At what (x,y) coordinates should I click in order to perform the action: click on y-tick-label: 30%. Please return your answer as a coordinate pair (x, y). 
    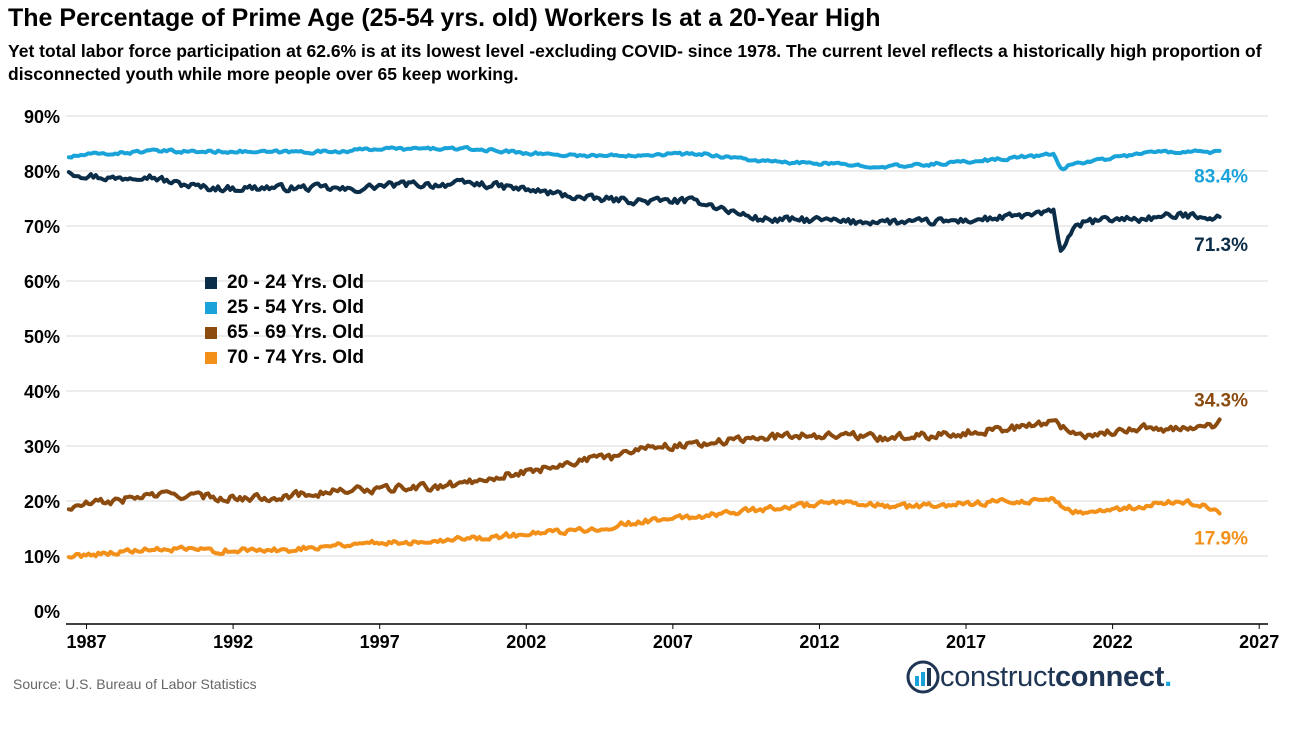
    Looking at the image, I should click on (42, 447).